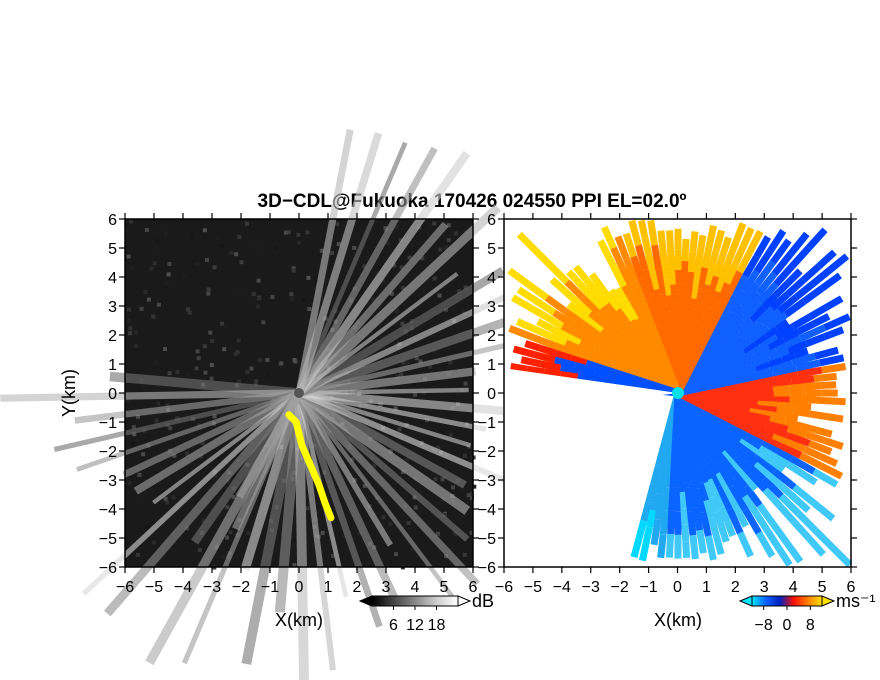  What do you see at coordinates (112, 278) in the screenshot?
I see `y-tick-label: 4` at bounding box center [112, 278].